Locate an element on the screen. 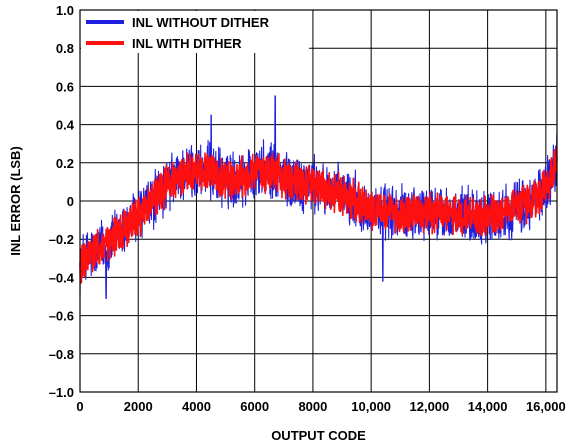 The width and height of the screenshot is (578, 448). y-tick-label-10: –1.0 is located at coordinates (61, 392).